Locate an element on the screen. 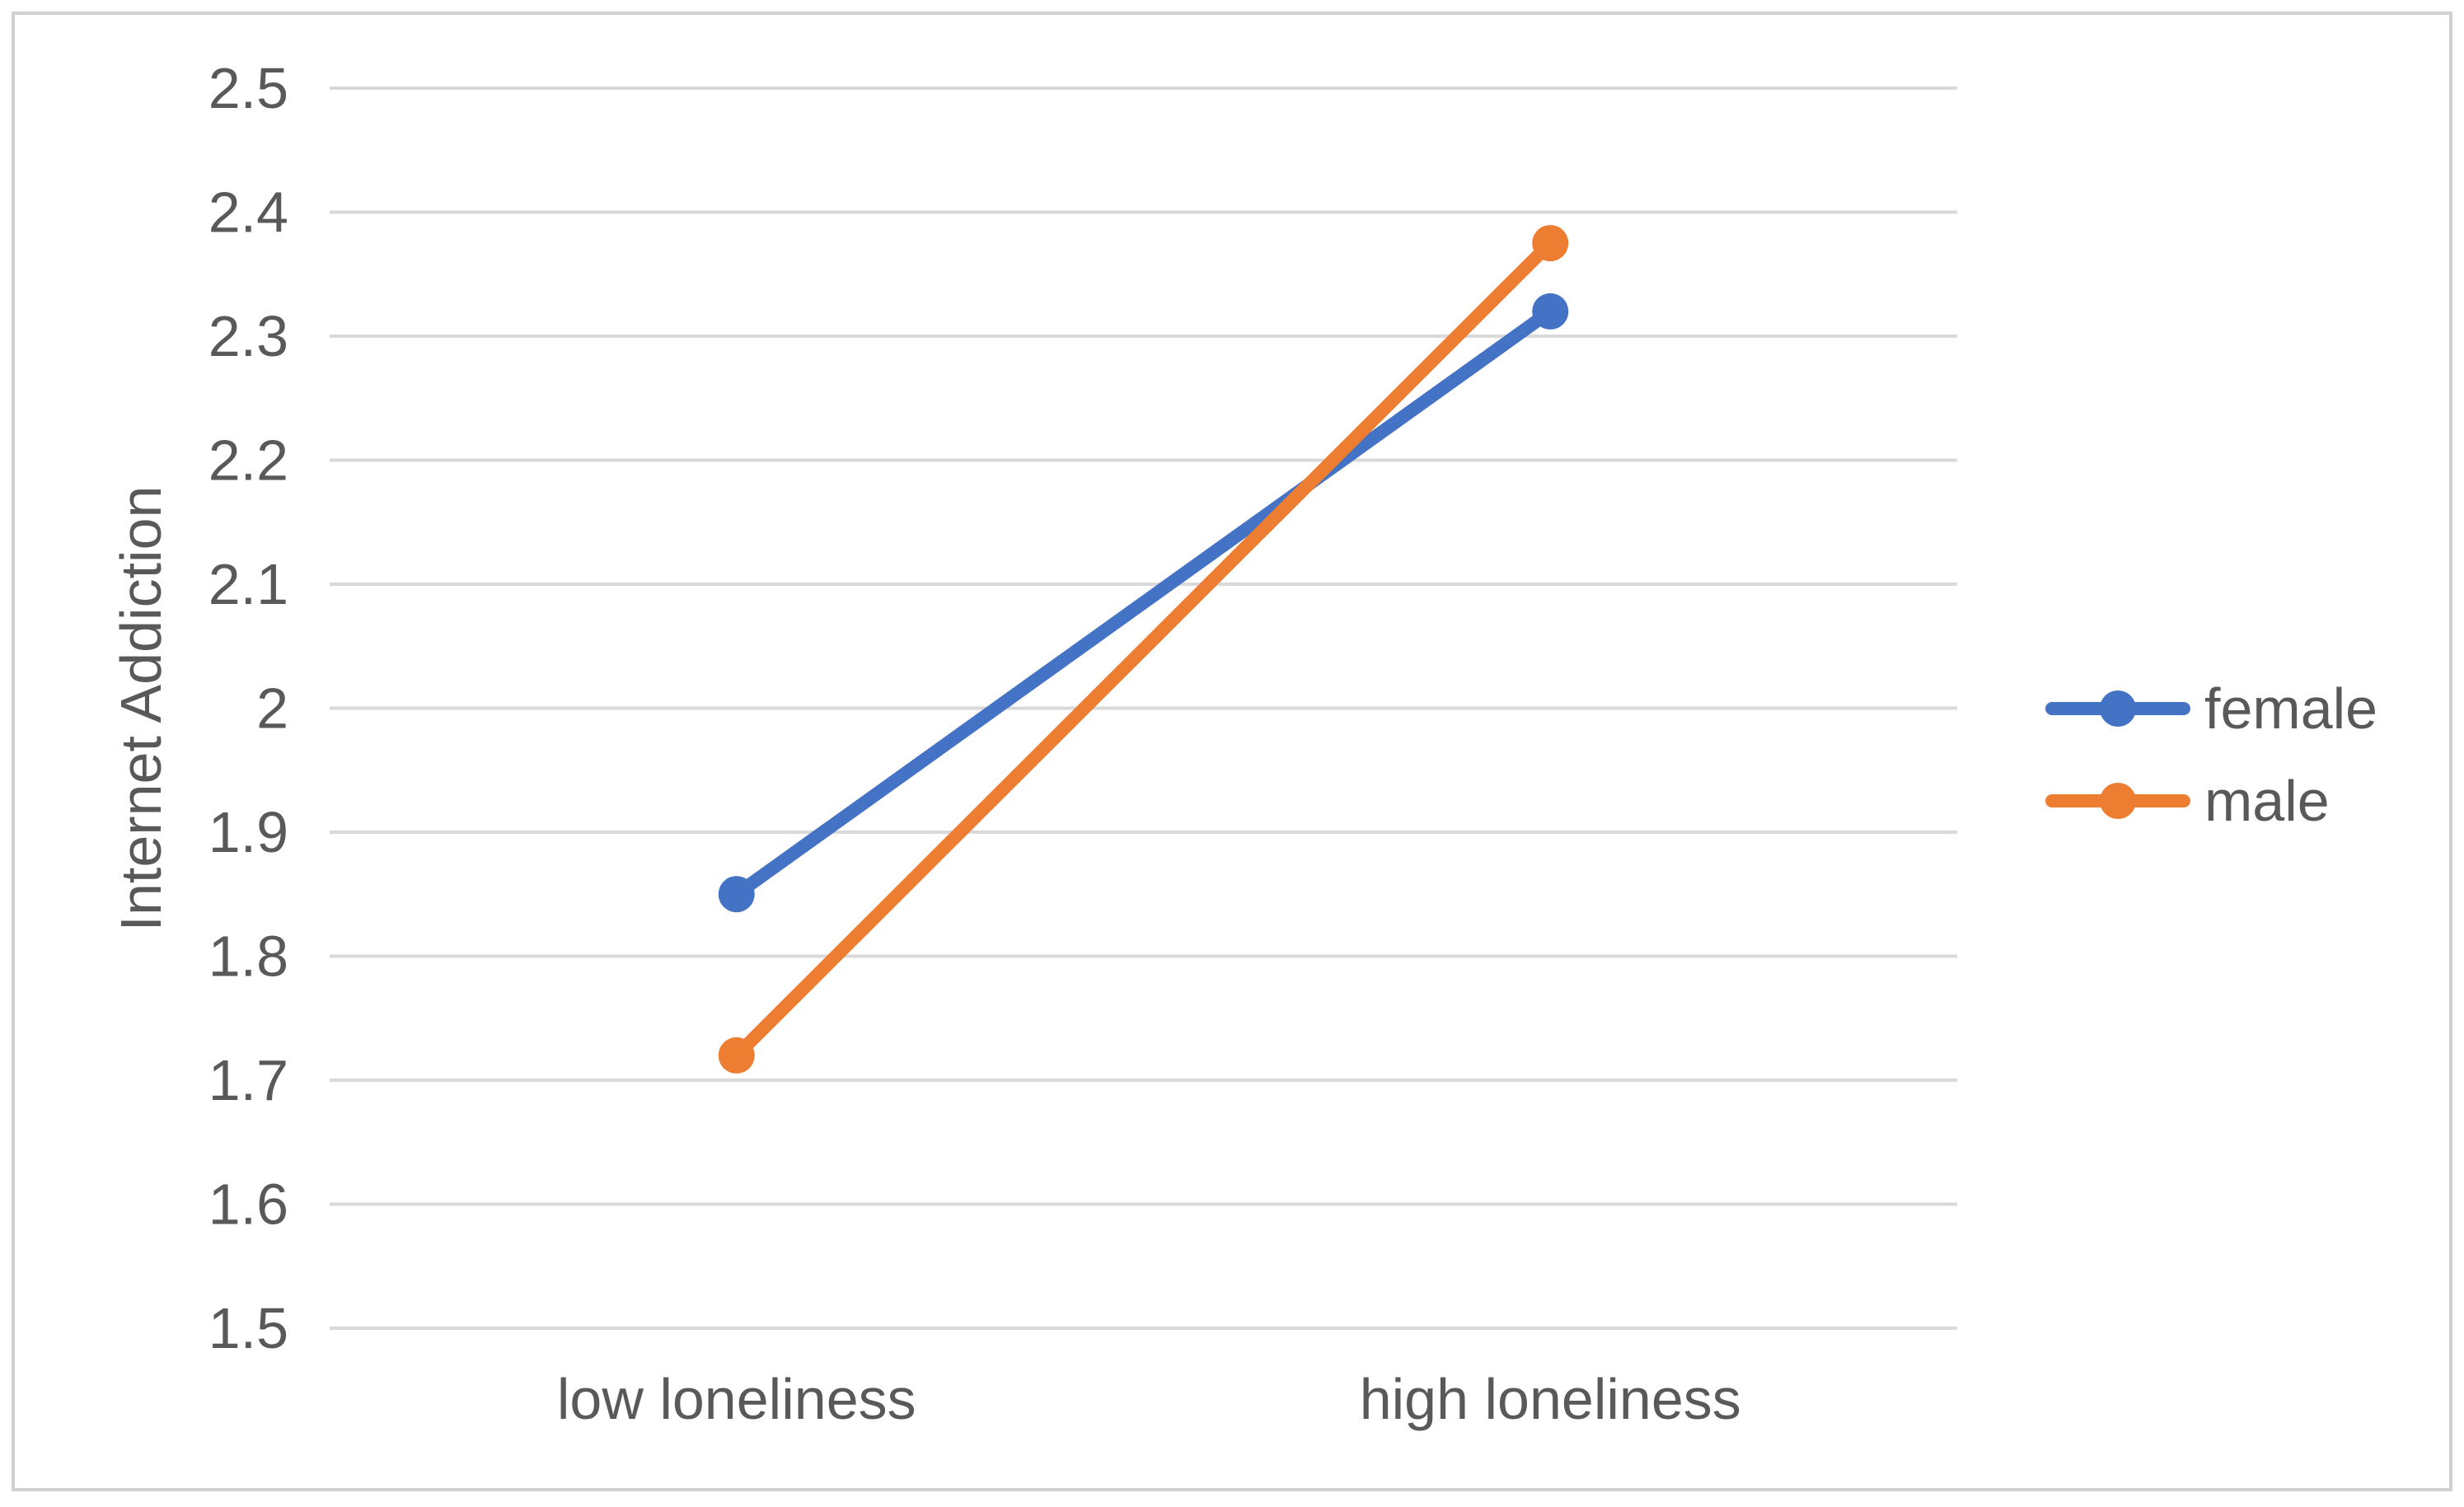 This screenshot has width=2464, height=1507. y-tick-label: 2.4 is located at coordinates (248, 212).